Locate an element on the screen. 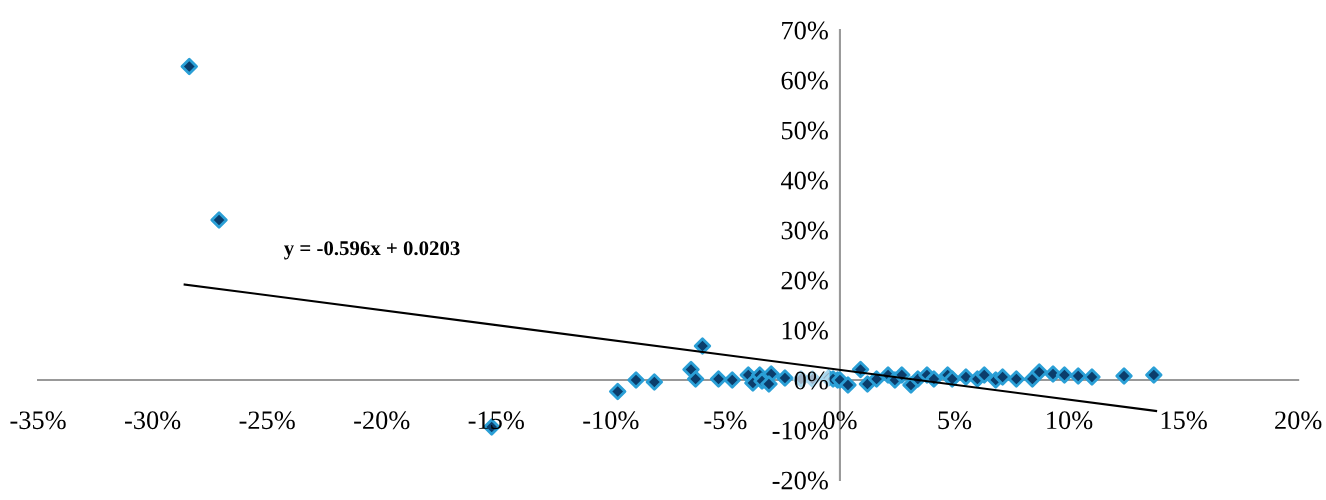 This screenshot has width=1326, height=500. x-tick-label: -10% is located at coordinates (611, 420).